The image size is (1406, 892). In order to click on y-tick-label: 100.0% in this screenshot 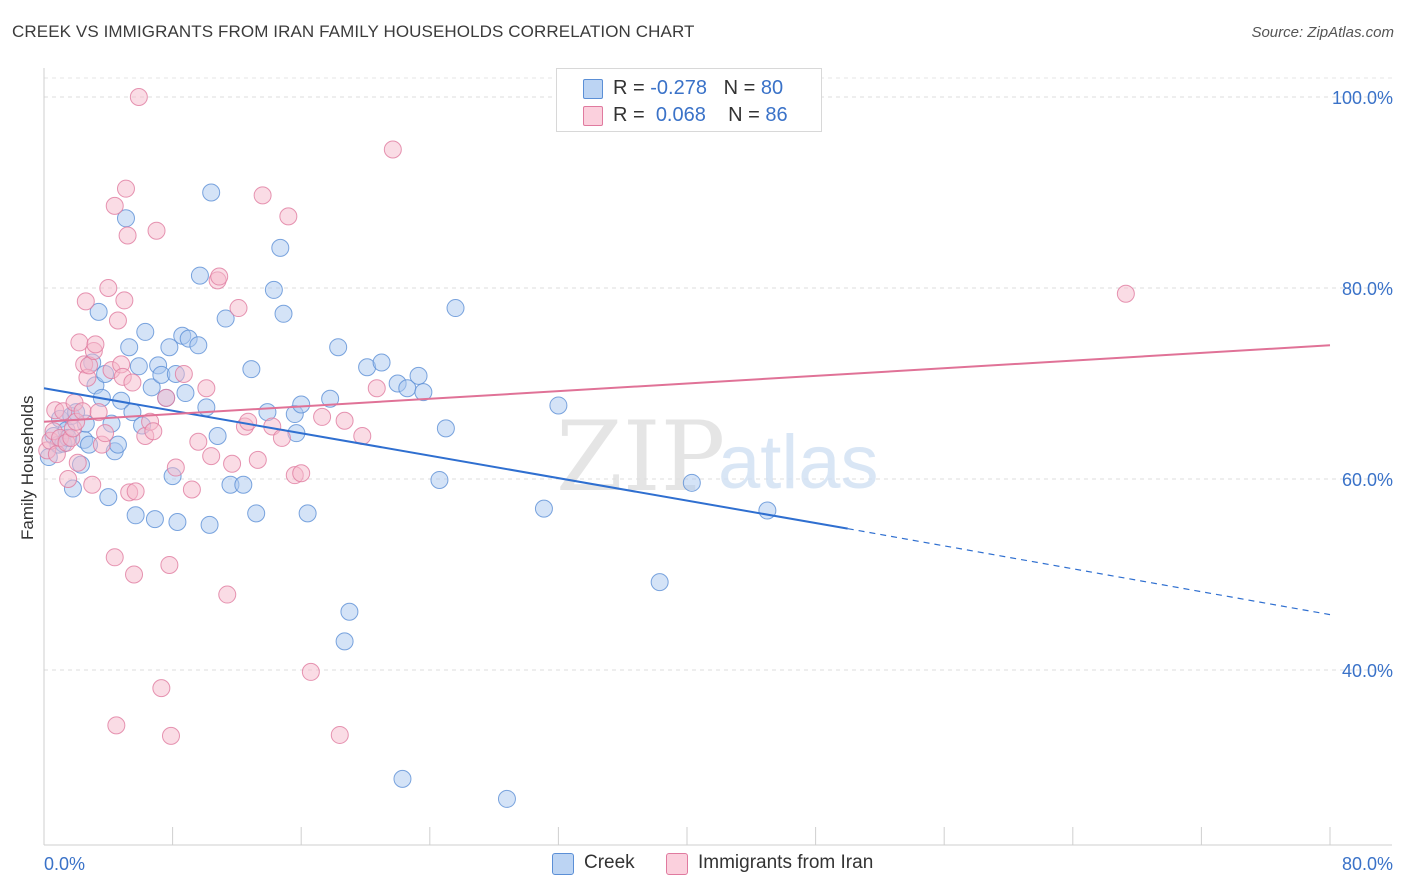, I will do `click(1362, 98)`.